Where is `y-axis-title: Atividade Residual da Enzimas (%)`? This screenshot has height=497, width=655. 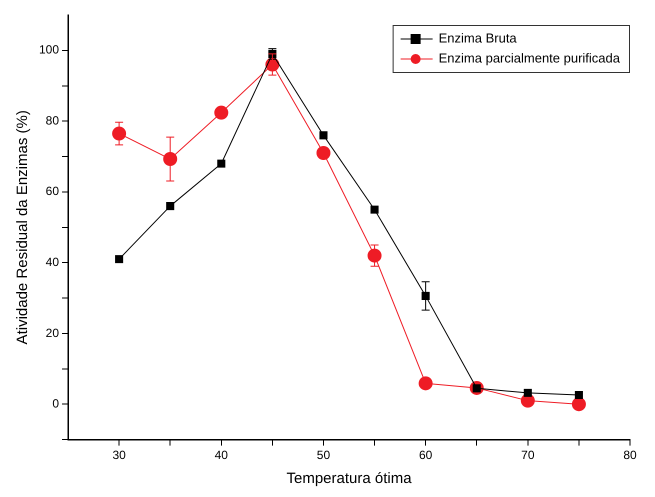
y-axis-title: Atividade Residual da Enzimas (%) is located at coordinates (23, 227).